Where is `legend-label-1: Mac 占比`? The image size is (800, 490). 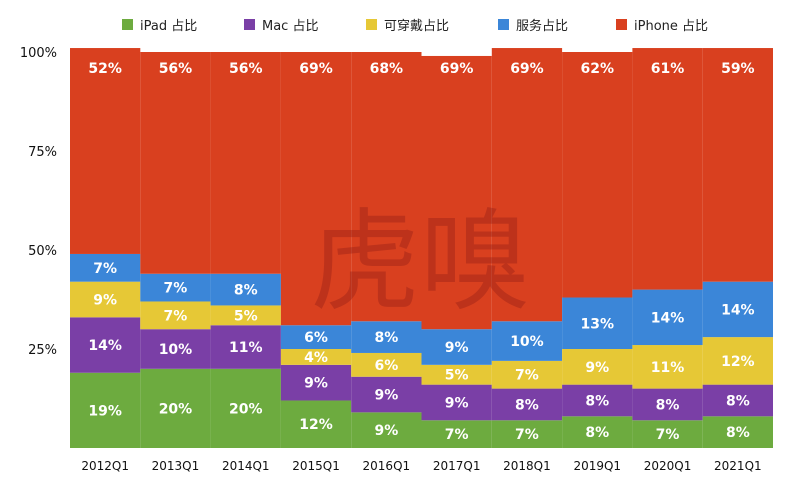
legend-label-1: Mac 占比 is located at coordinates (290, 26).